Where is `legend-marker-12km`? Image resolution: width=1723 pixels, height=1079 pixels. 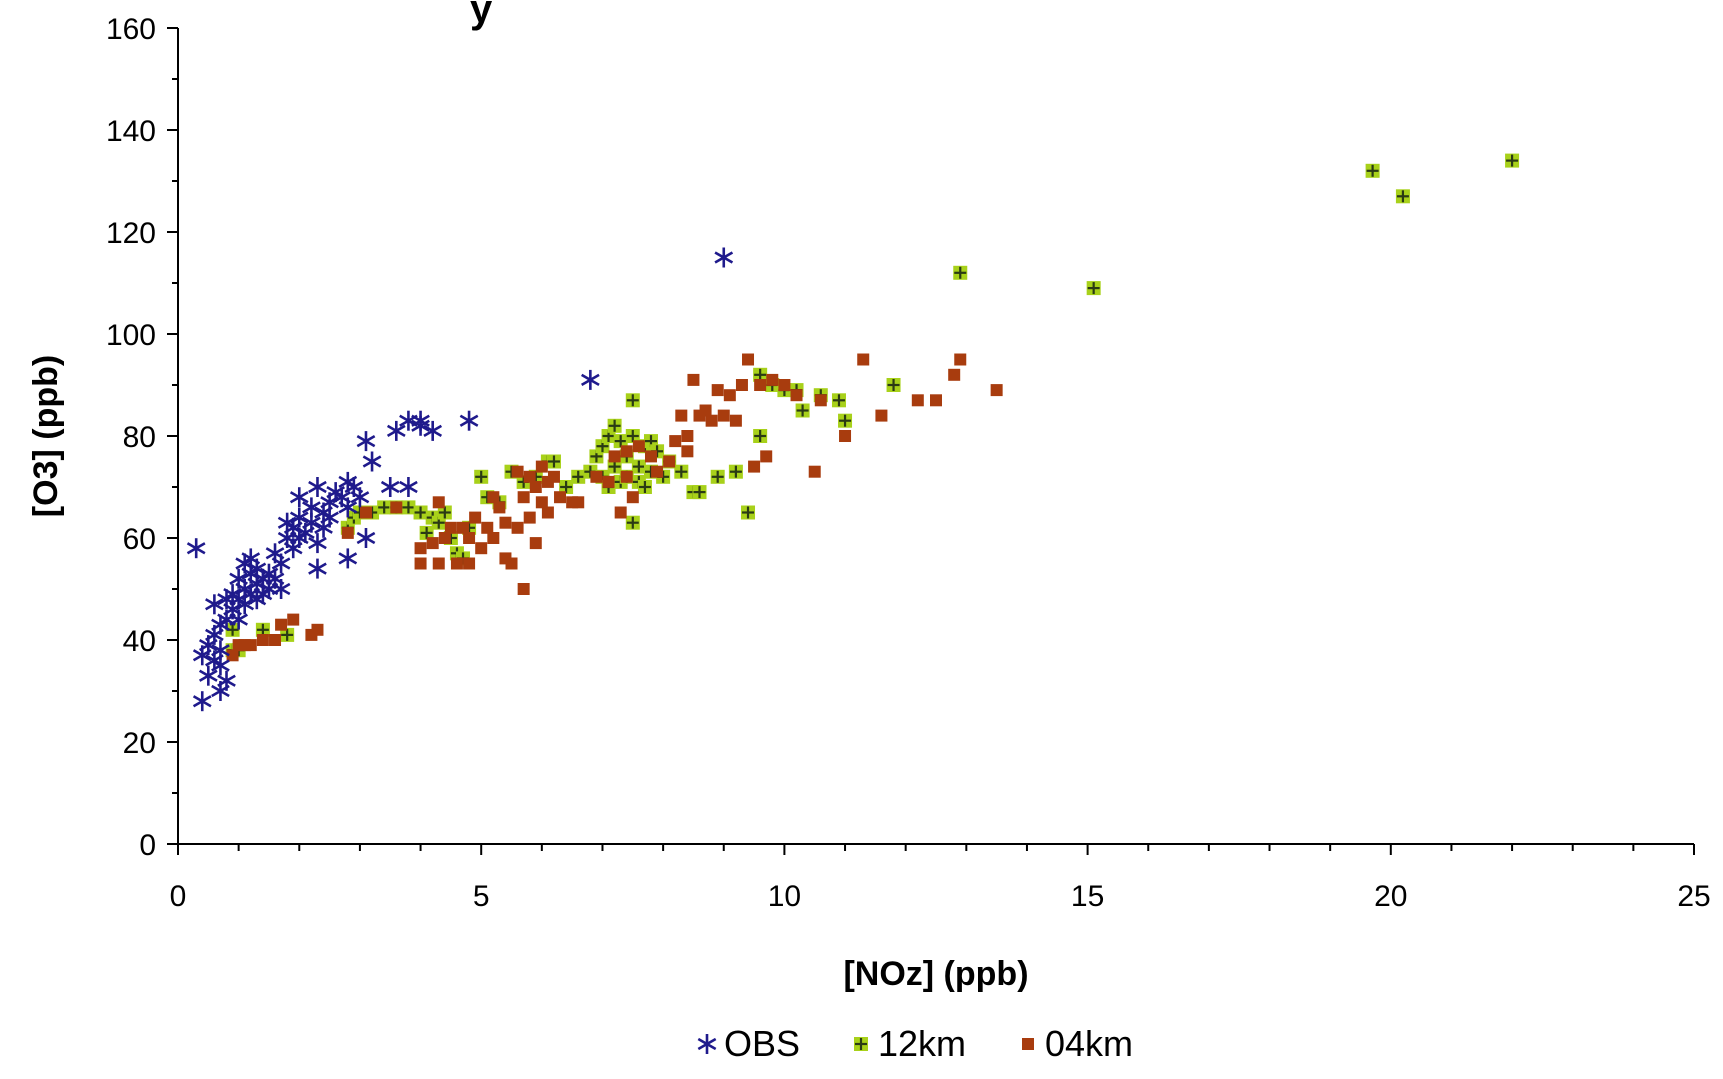 legend-marker-12km is located at coordinates (861, 1044).